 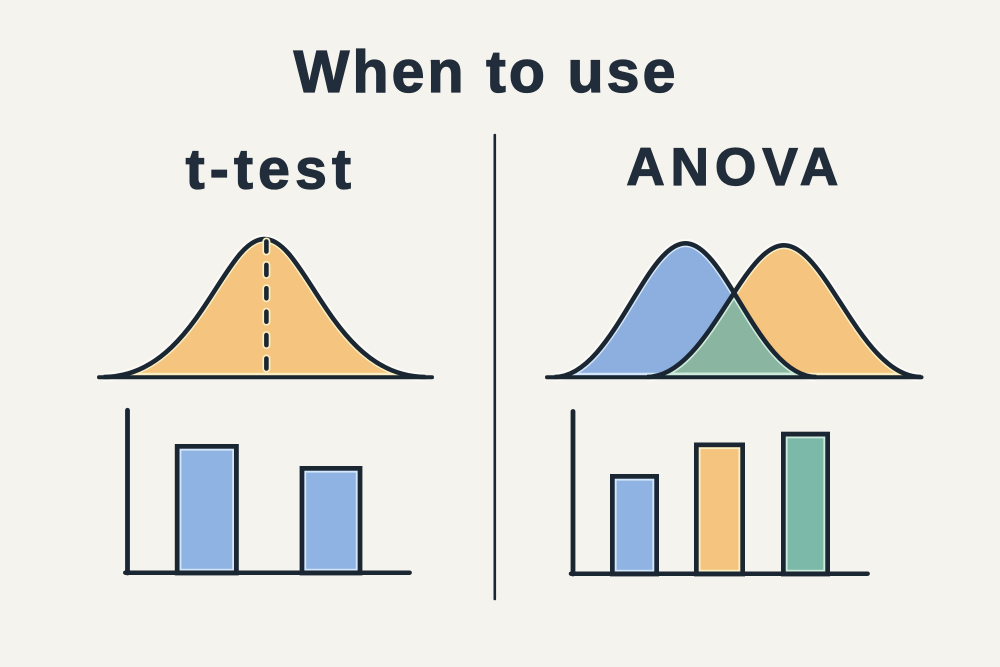 I want to click on svg-text: When to use, so click(x=486, y=72).